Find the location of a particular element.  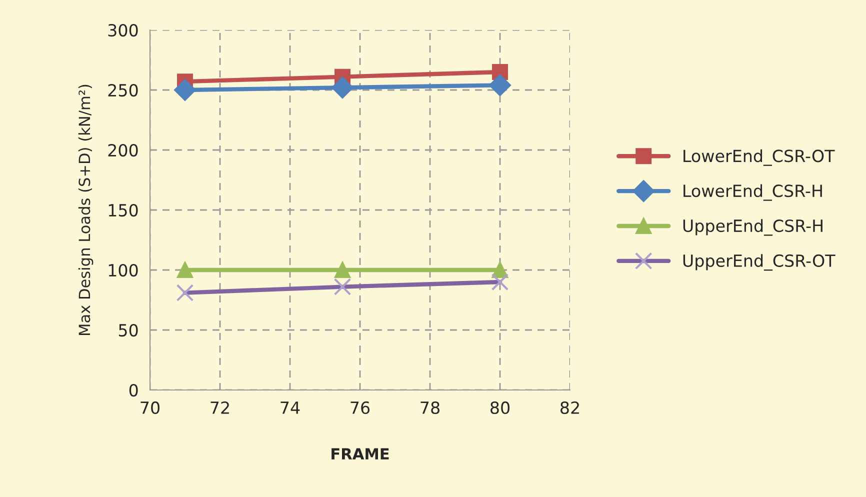

y-tick-label: 50 is located at coordinates (128, 330).